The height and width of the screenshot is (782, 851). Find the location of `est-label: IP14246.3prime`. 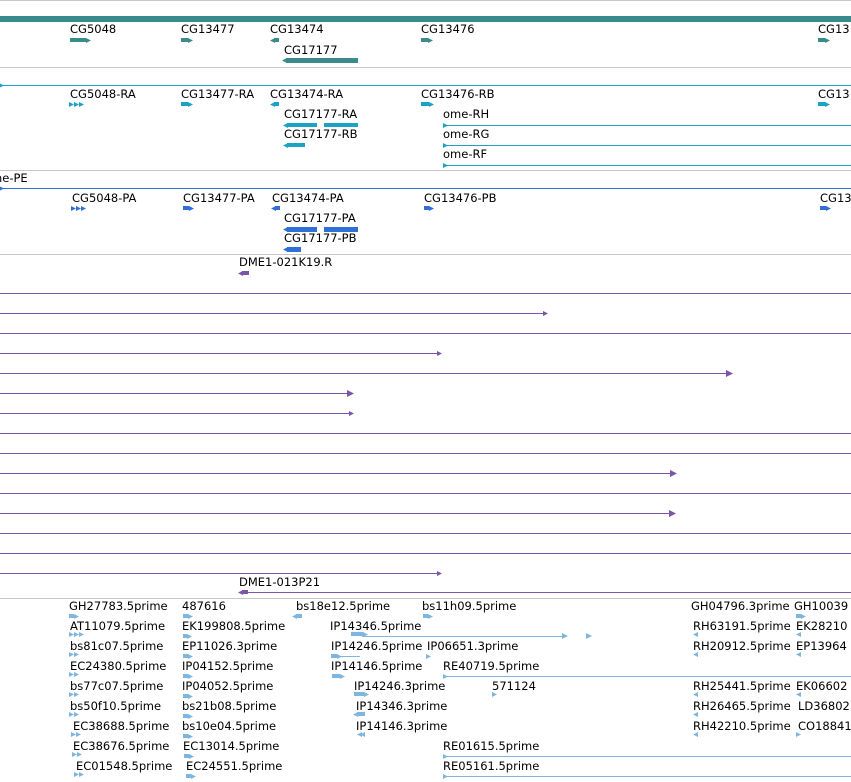

est-label: IP14246.3prime is located at coordinates (400, 686).